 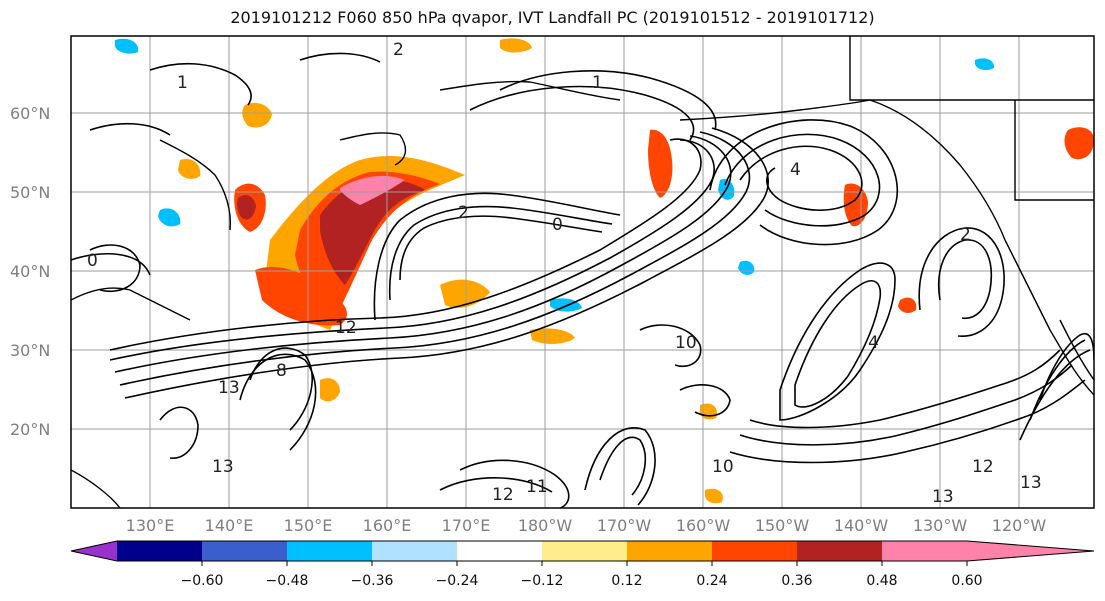 I want to click on lon-label: 120°W, so click(x=1019, y=525).